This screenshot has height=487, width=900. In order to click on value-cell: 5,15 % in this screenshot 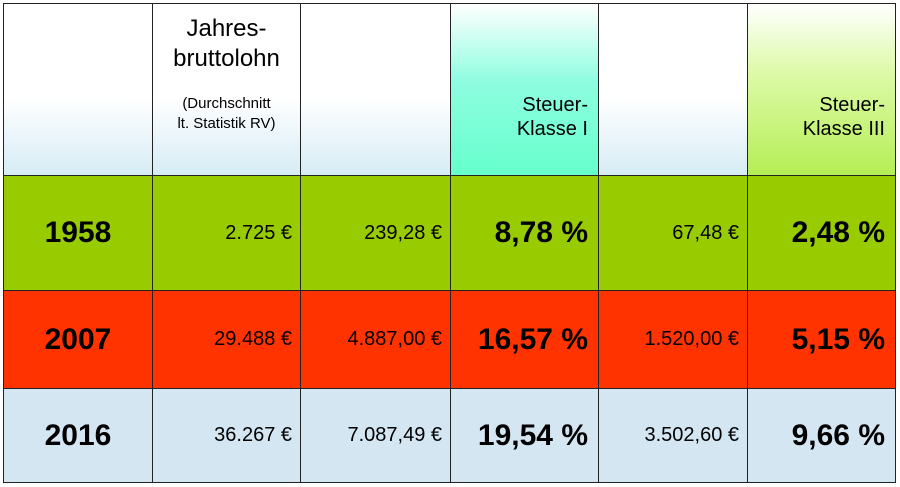, I will do `click(822, 340)`.